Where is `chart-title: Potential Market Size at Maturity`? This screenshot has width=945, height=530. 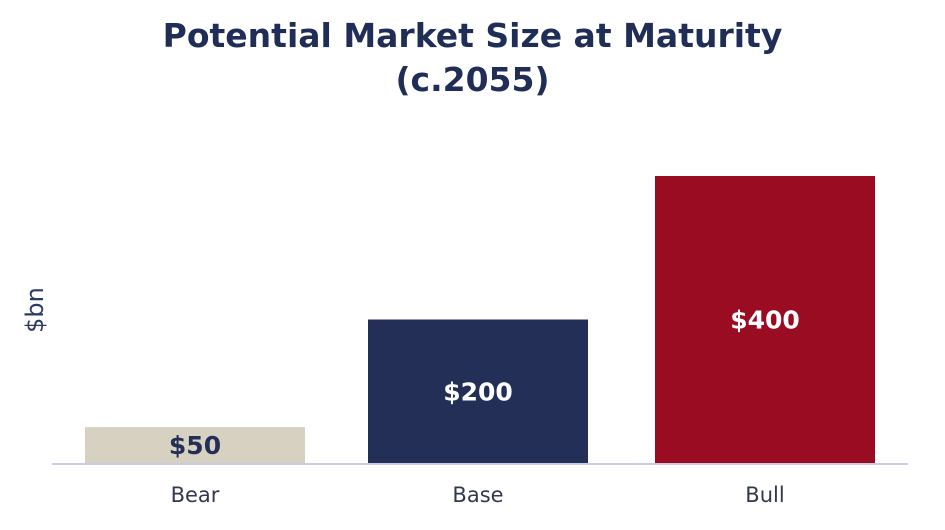 chart-title: Potential Market Size at Maturity is located at coordinates (472, 35).